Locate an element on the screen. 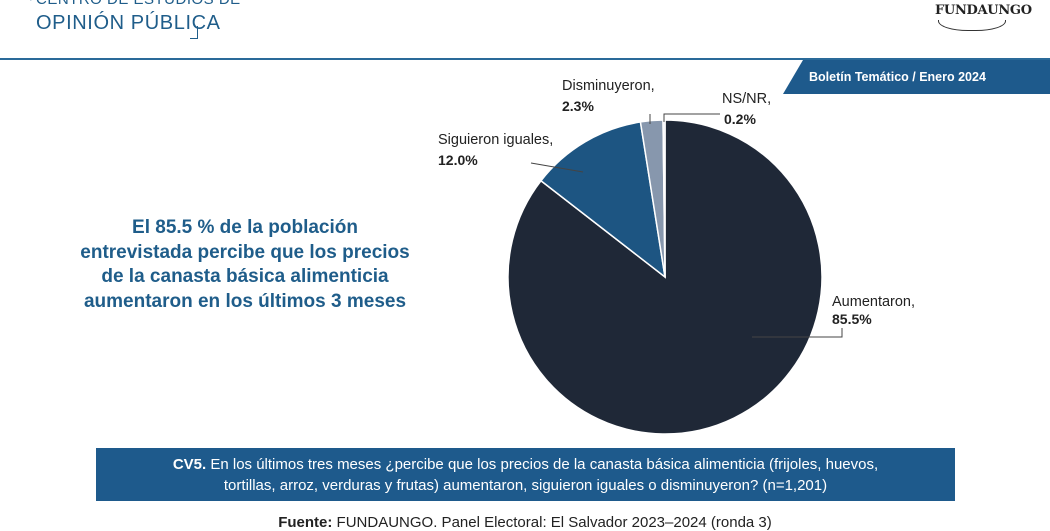 The height and width of the screenshot is (531, 1050). leader-lines is located at coordinates (686, 225).